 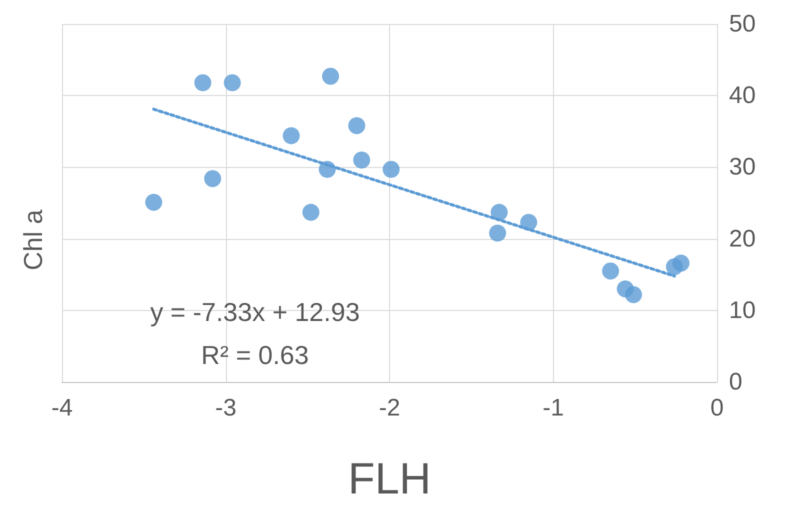 What do you see at coordinates (255, 355) in the screenshot?
I see `annotation: R² = 0.63` at bounding box center [255, 355].